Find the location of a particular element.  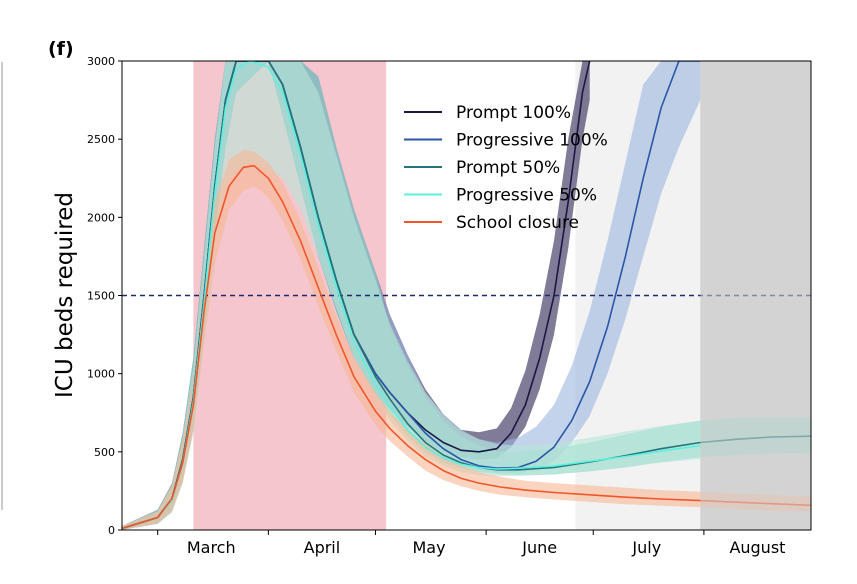

y-tick-label-1500: 1500 is located at coordinates (101, 296).